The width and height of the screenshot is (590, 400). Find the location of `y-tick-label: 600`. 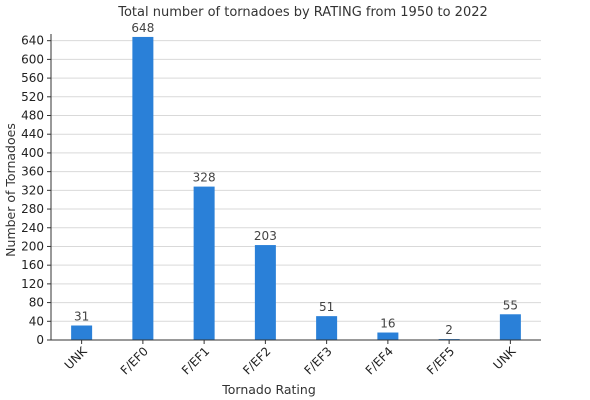

y-tick-label: 600 is located at coordinates (32, 59).